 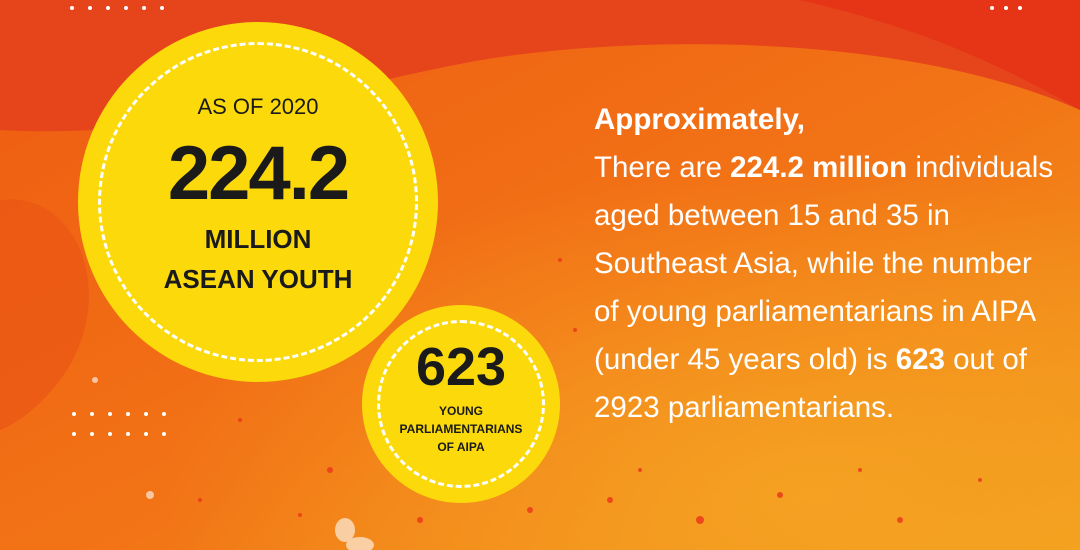 I want to click on small-stat-line2: PARLIAMENTARIANS, so click(x=461, y=429).